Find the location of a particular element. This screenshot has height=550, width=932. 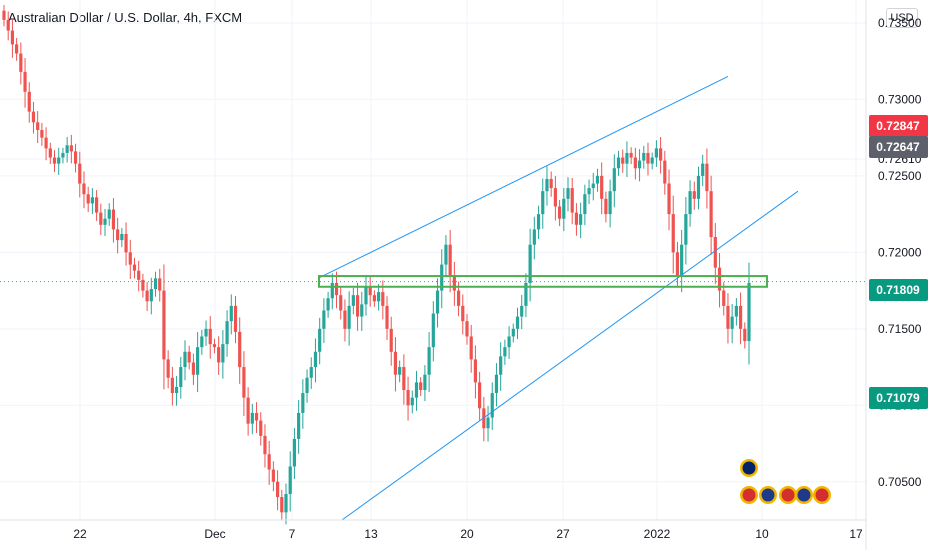

price-badge-bg is located at coordinates (898, 398).